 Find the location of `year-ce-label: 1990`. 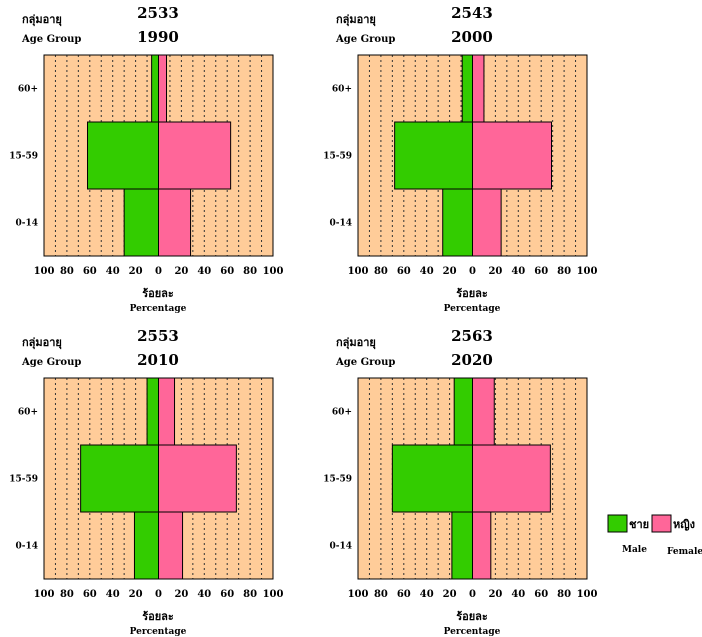

year-ce-label: 1990 is located at coordinates (158, 37).